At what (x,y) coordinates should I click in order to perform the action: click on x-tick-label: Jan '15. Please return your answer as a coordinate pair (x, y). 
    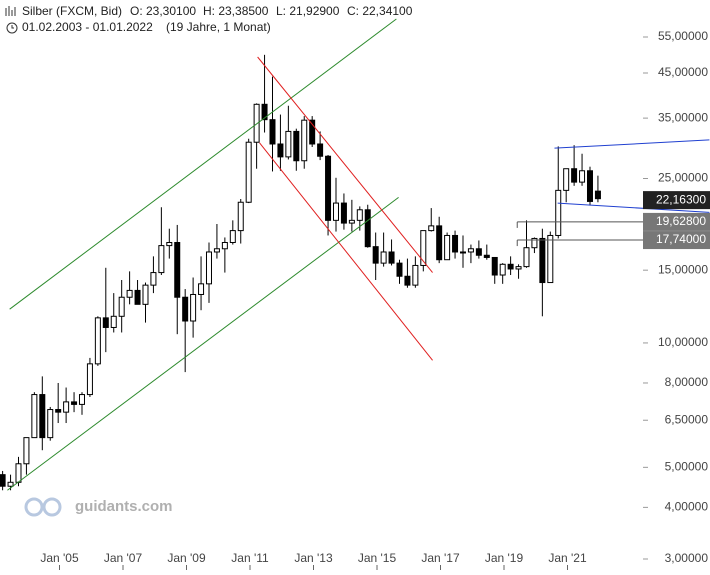
    Looking at the image, I should click on (377, 558).